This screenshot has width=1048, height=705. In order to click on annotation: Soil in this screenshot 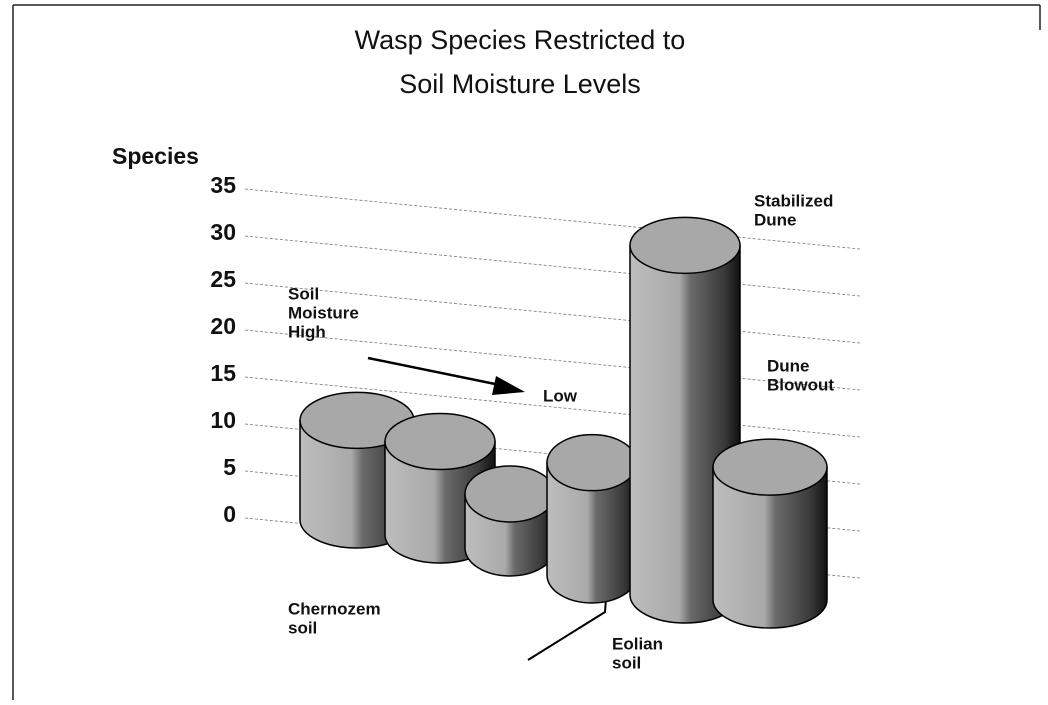, I will do `click(303, 293)`.